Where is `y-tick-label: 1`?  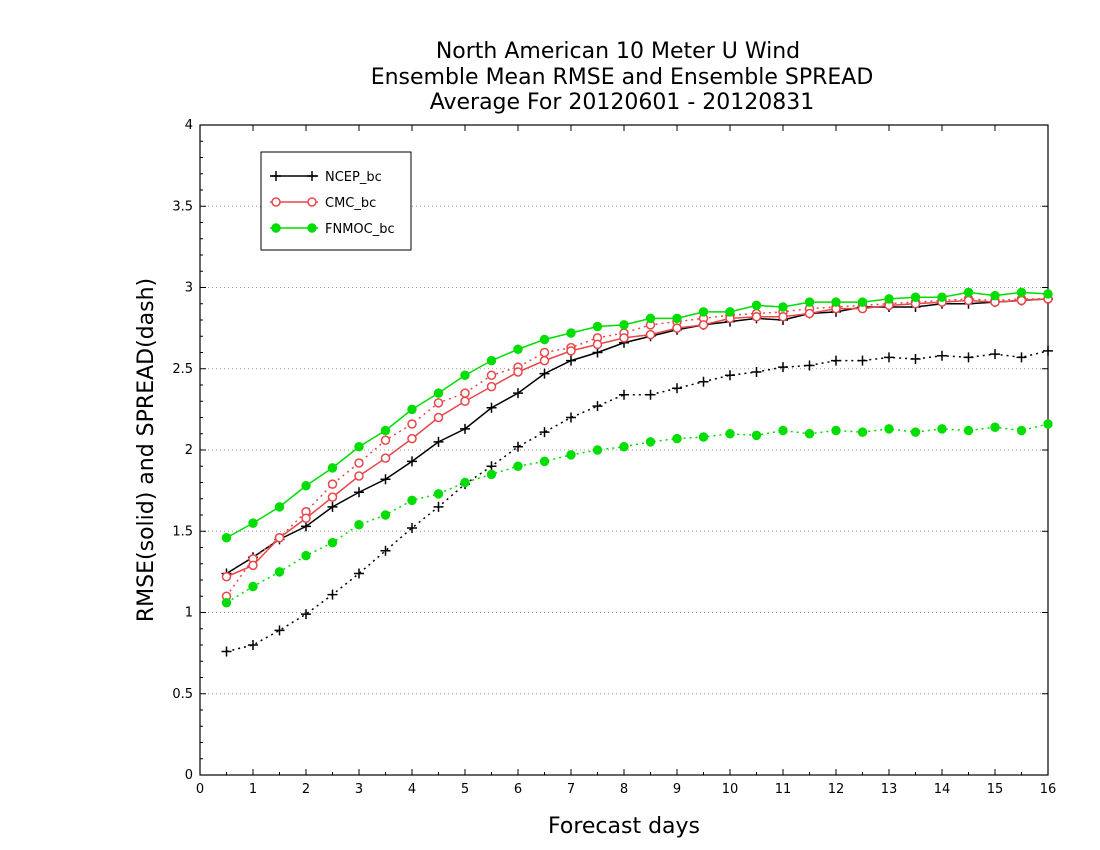 y-tick-label: 1 is located at coordinates (189, 613).